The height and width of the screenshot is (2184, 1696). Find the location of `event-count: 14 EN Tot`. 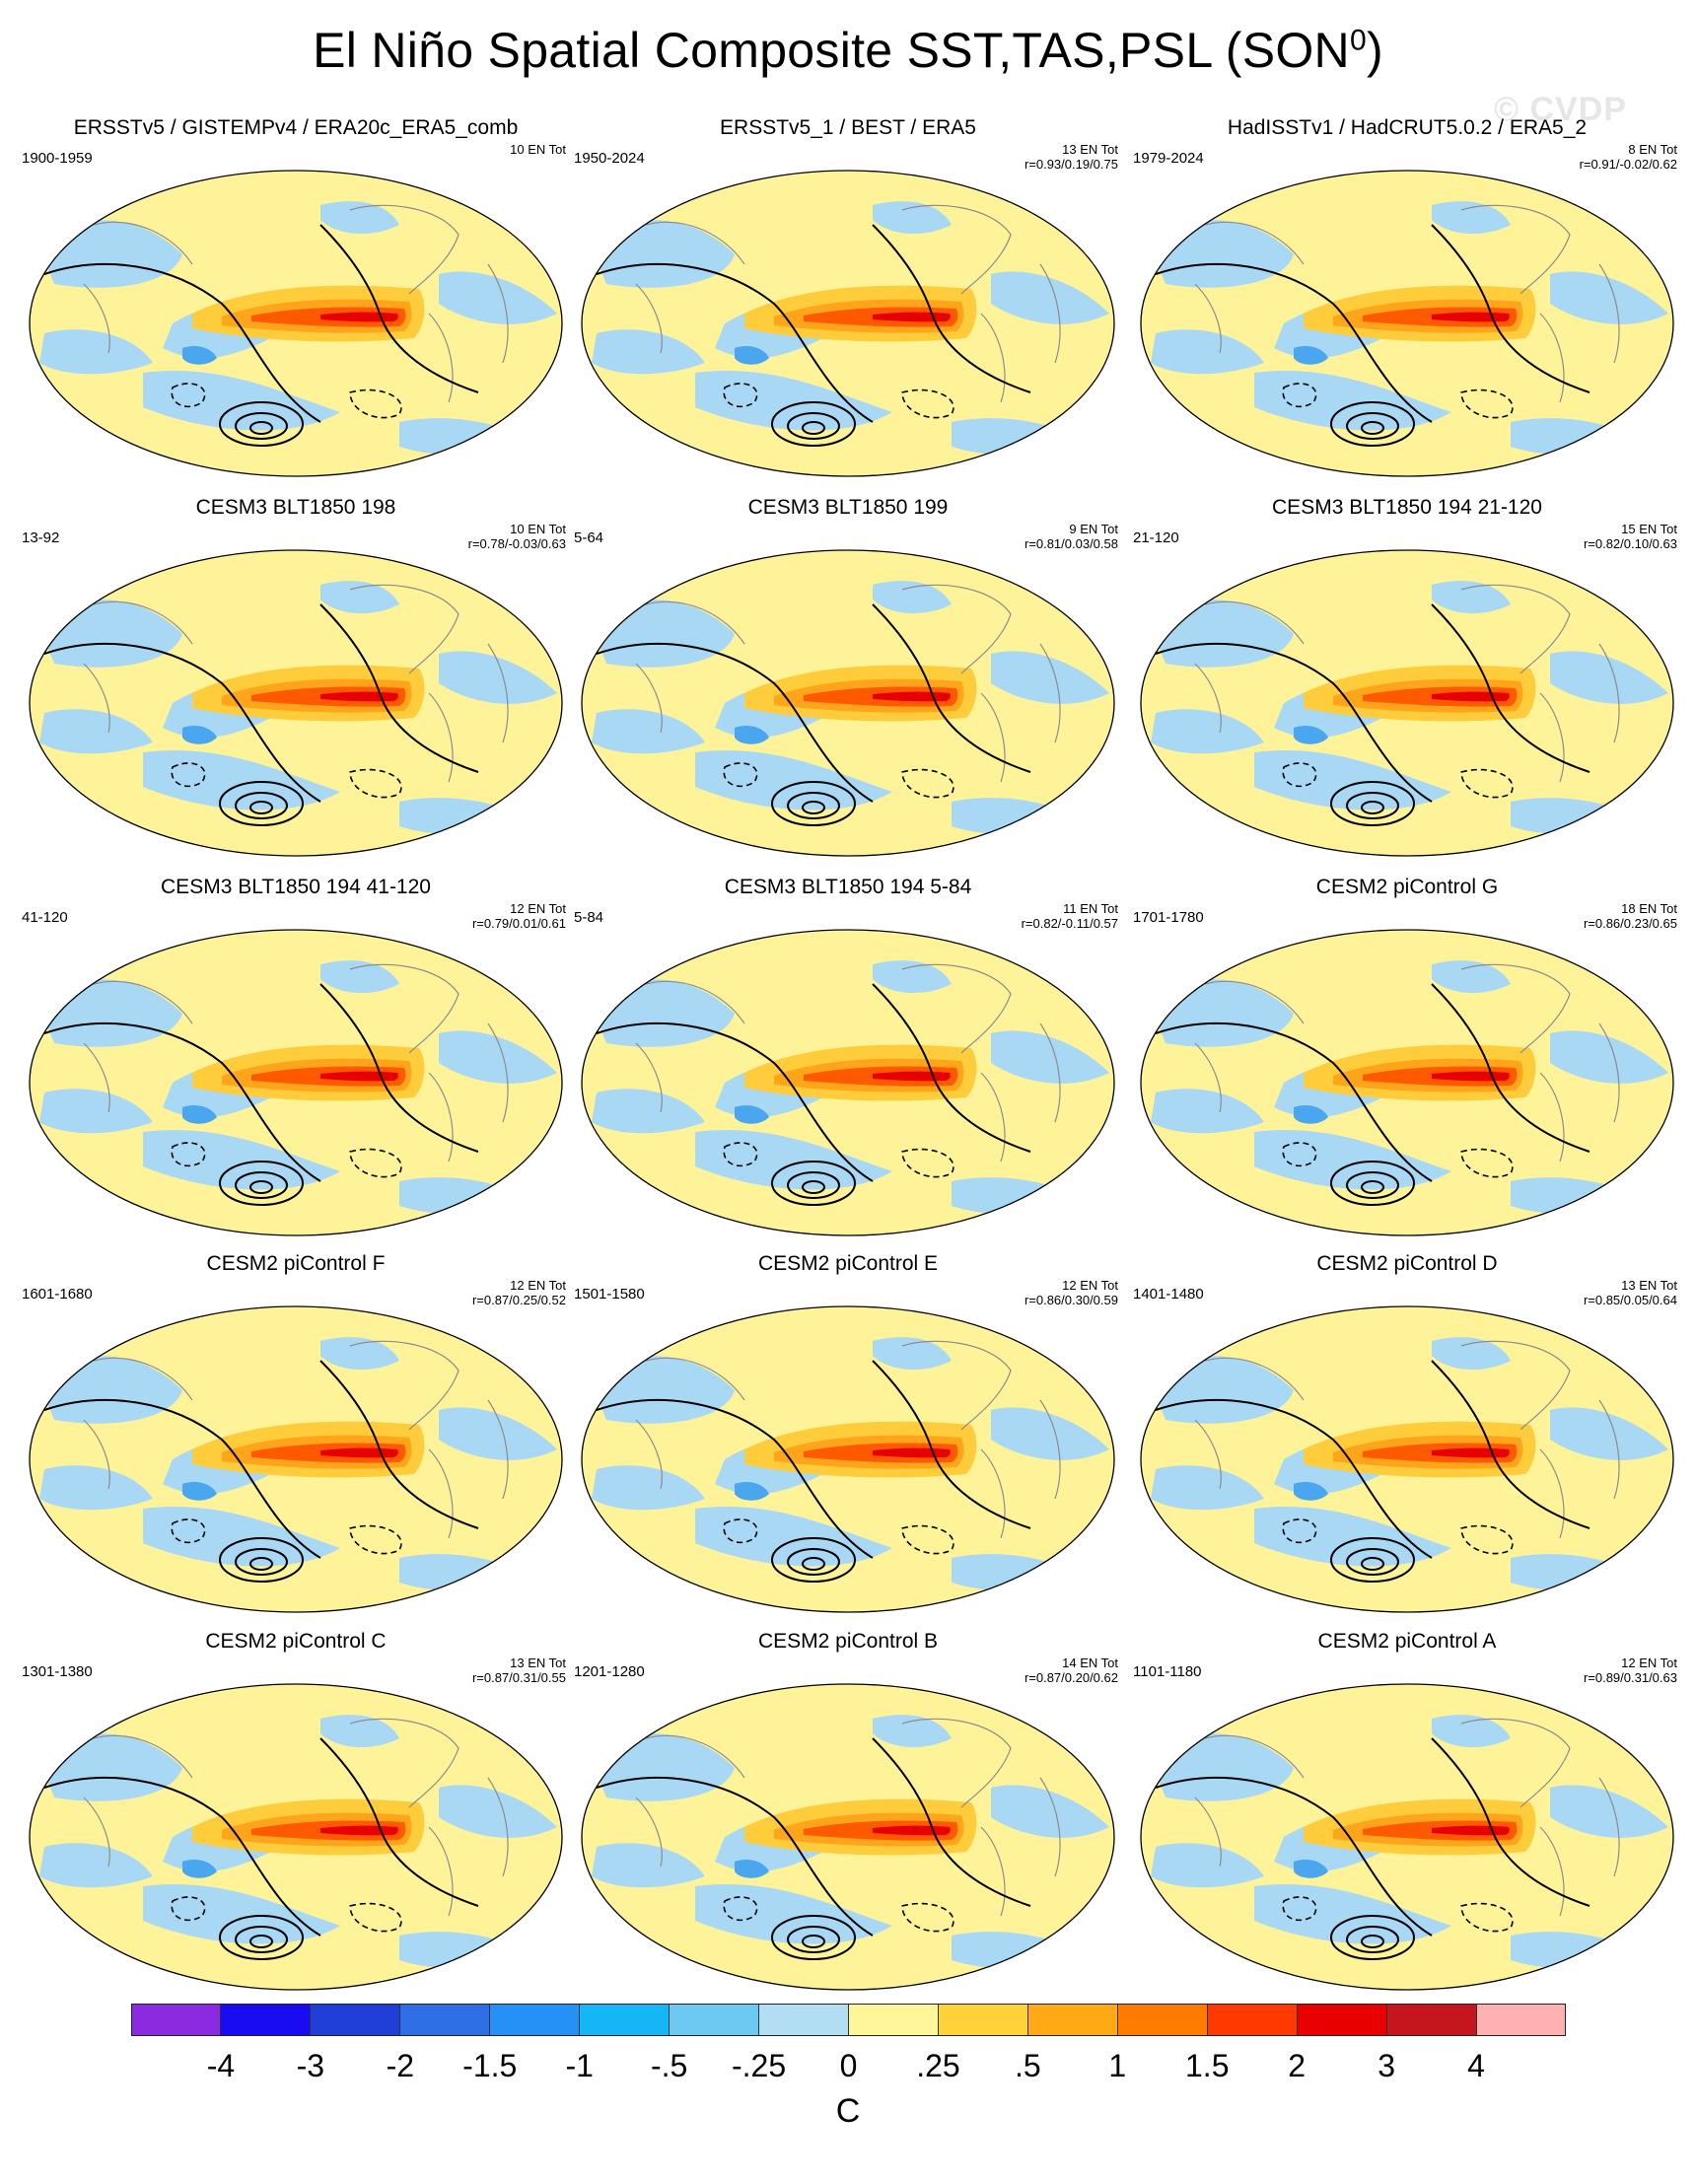

event-count: 14 EN Tot is located at coordinates (1090, 1663).